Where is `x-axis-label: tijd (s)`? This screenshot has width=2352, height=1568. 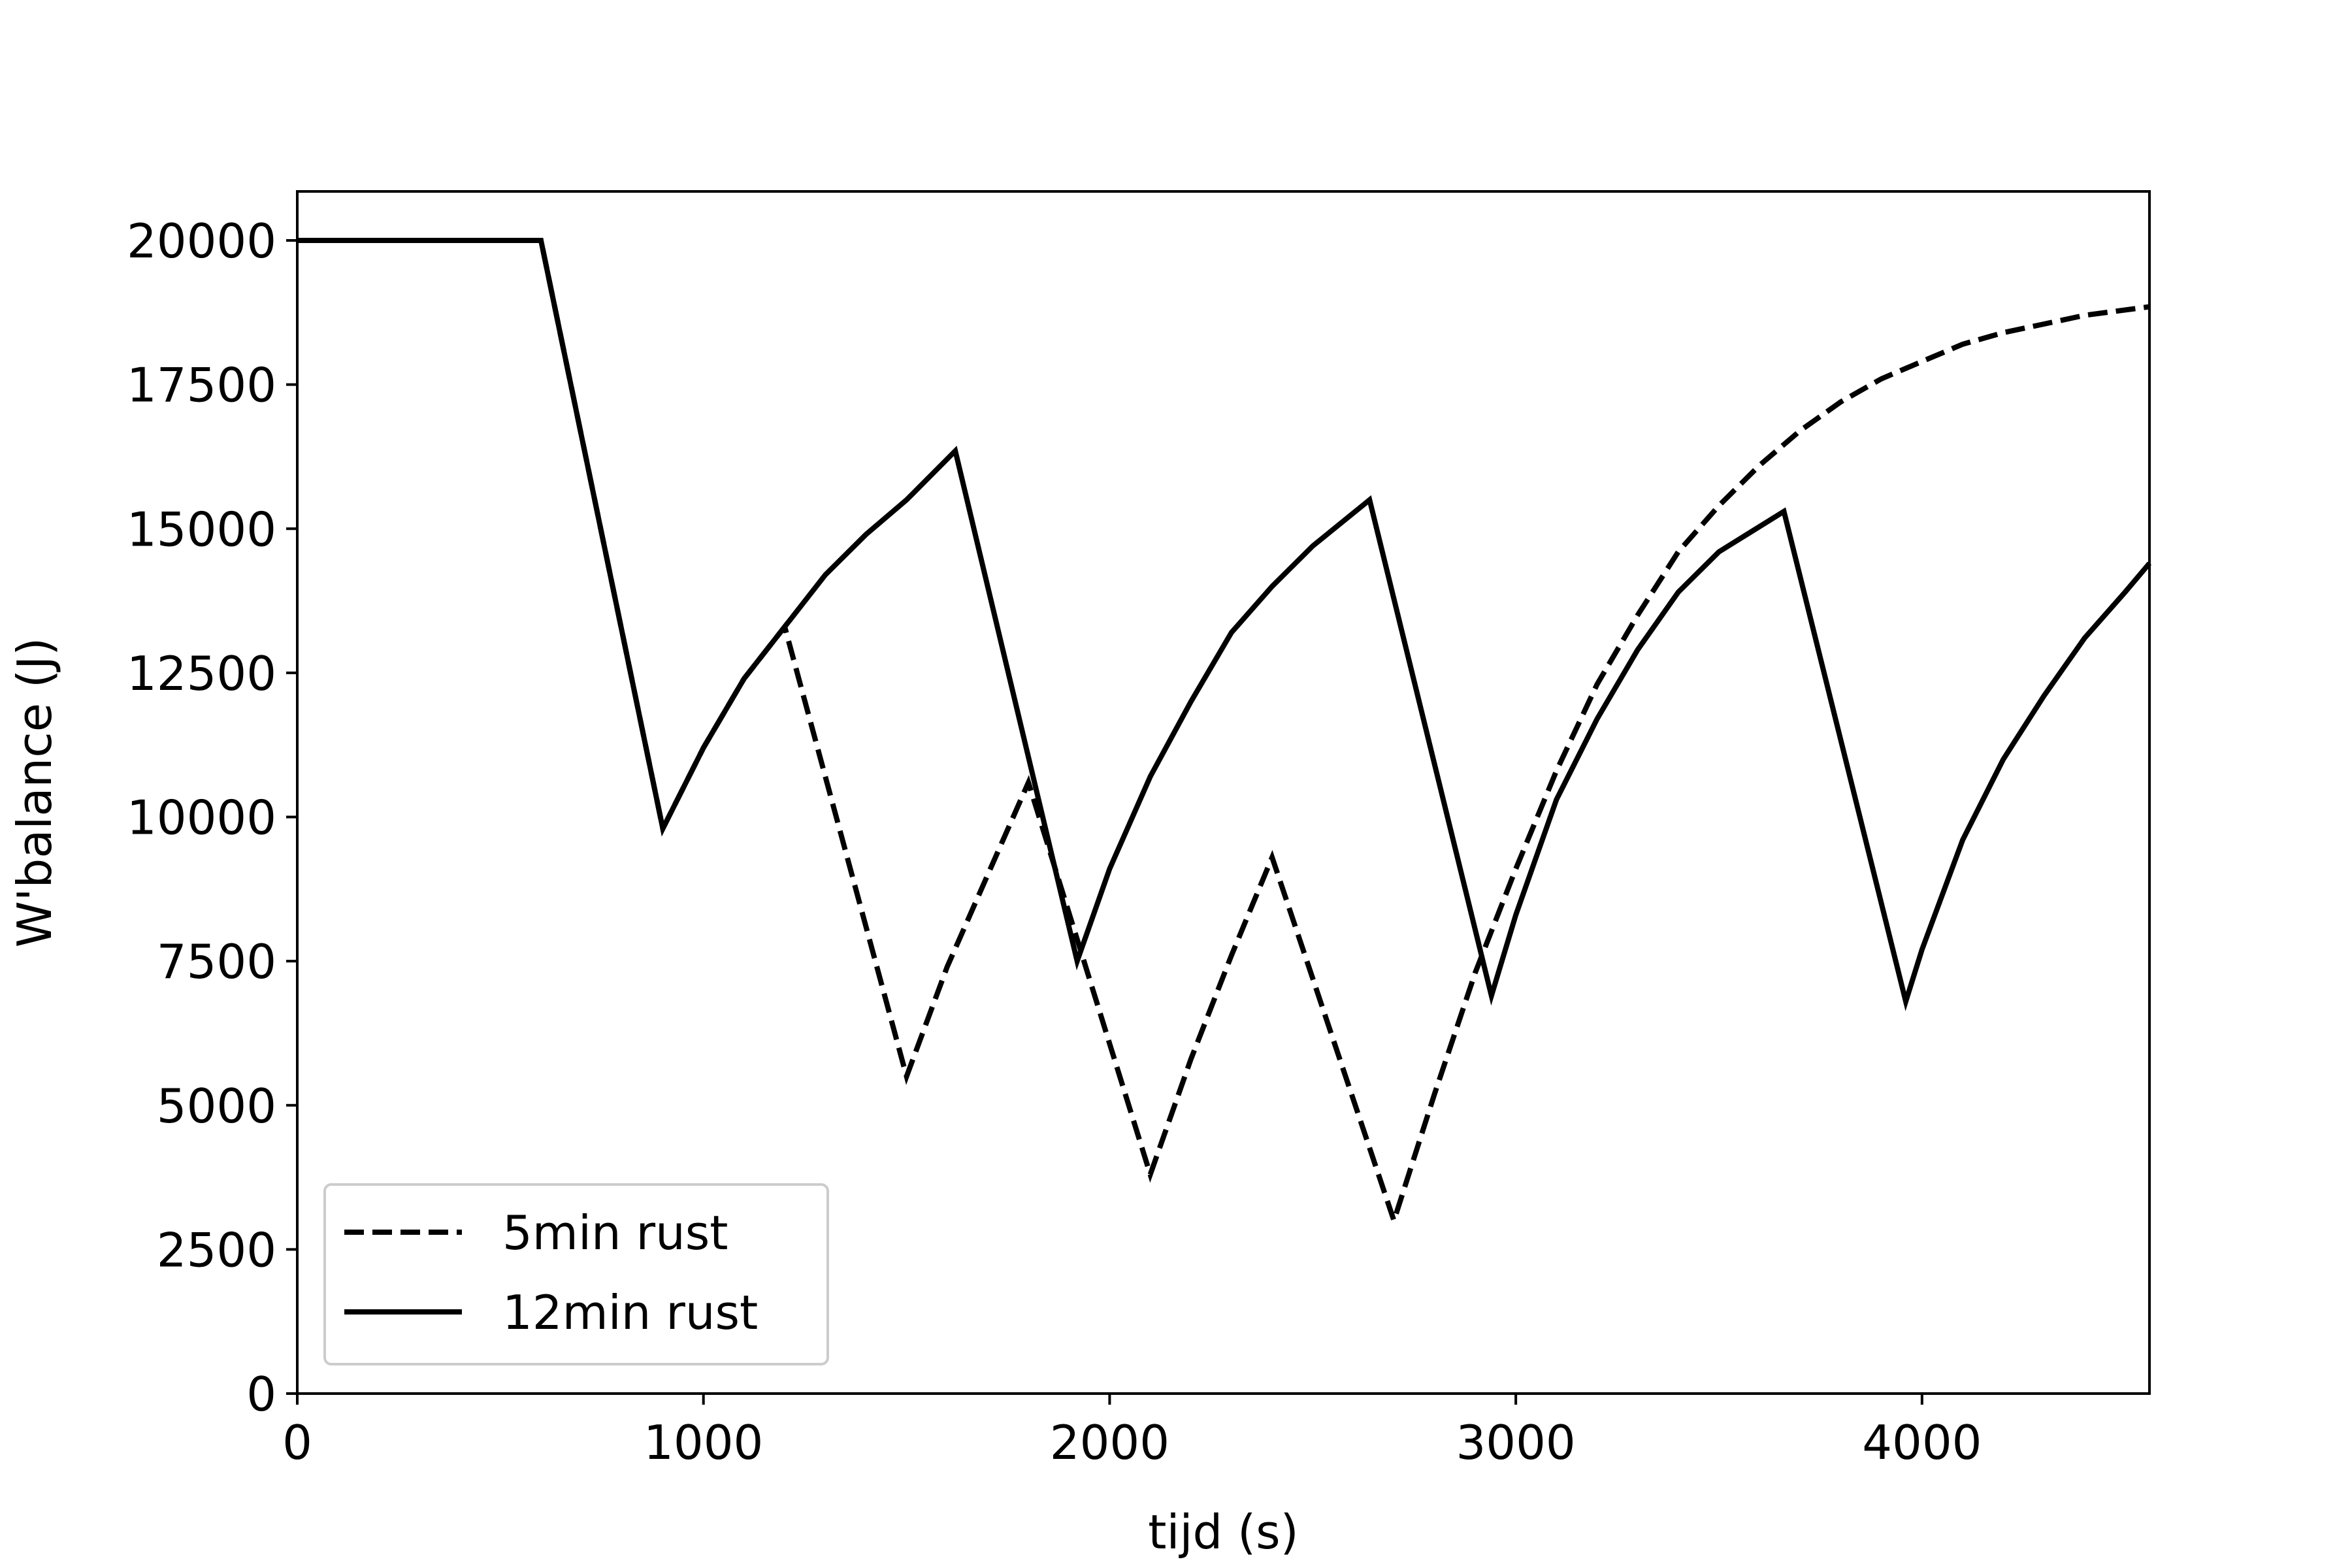
x-axis-label: tijd (s) is located at coordinates (1223, 1532).